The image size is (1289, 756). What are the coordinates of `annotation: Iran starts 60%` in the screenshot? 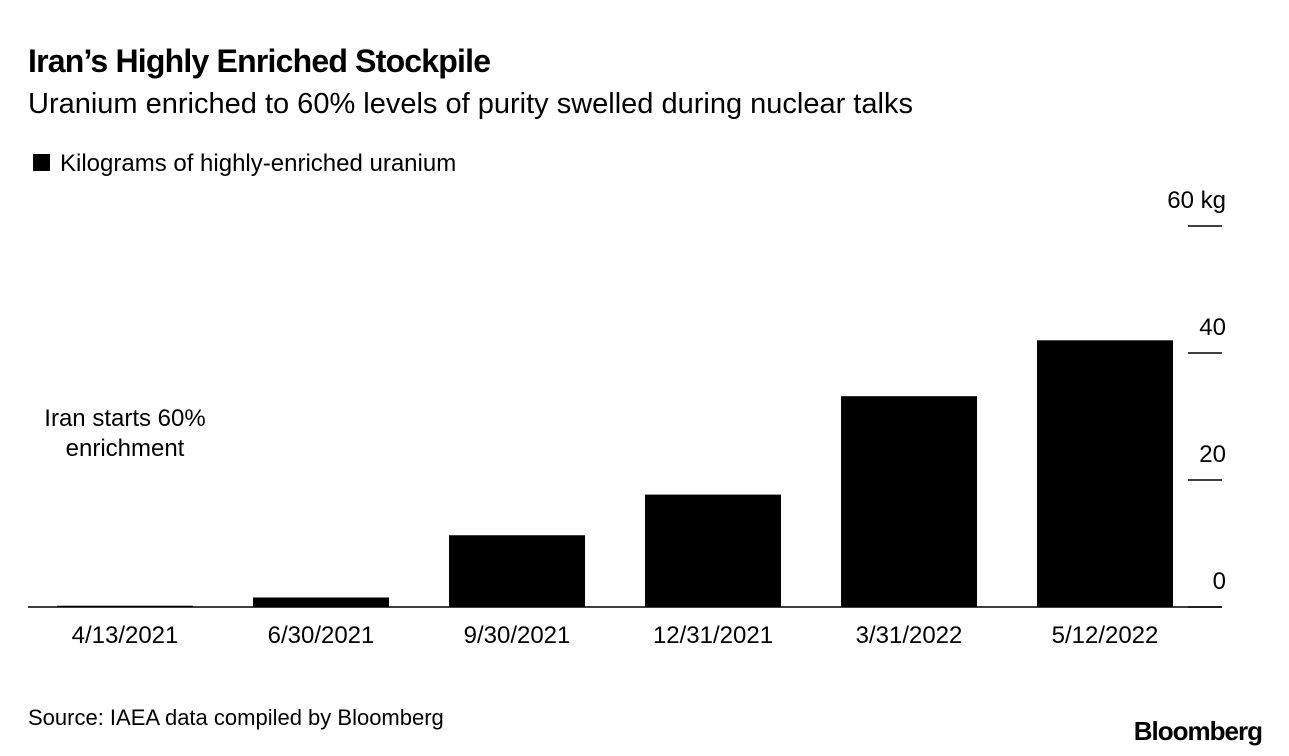 It's located at (124, 418).